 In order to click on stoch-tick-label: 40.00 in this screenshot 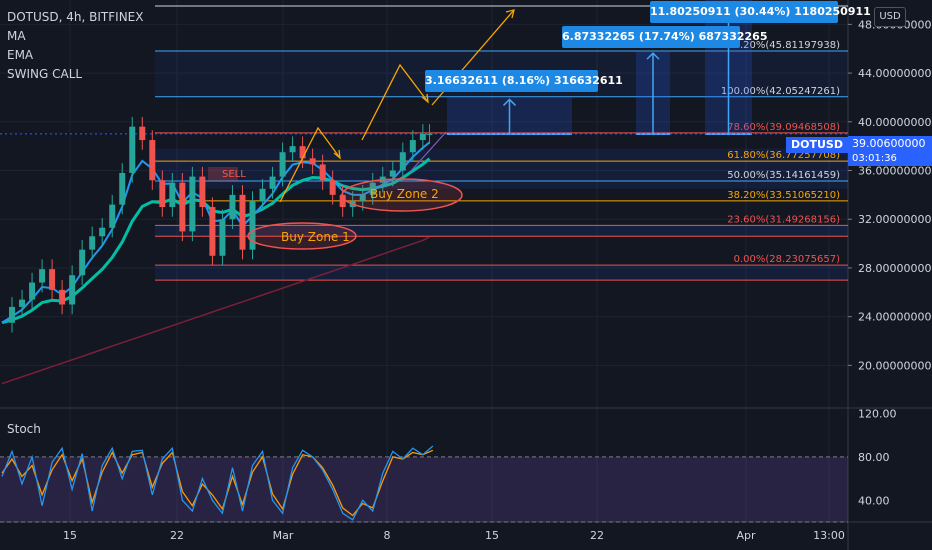, I will do `click(874, 500)`.